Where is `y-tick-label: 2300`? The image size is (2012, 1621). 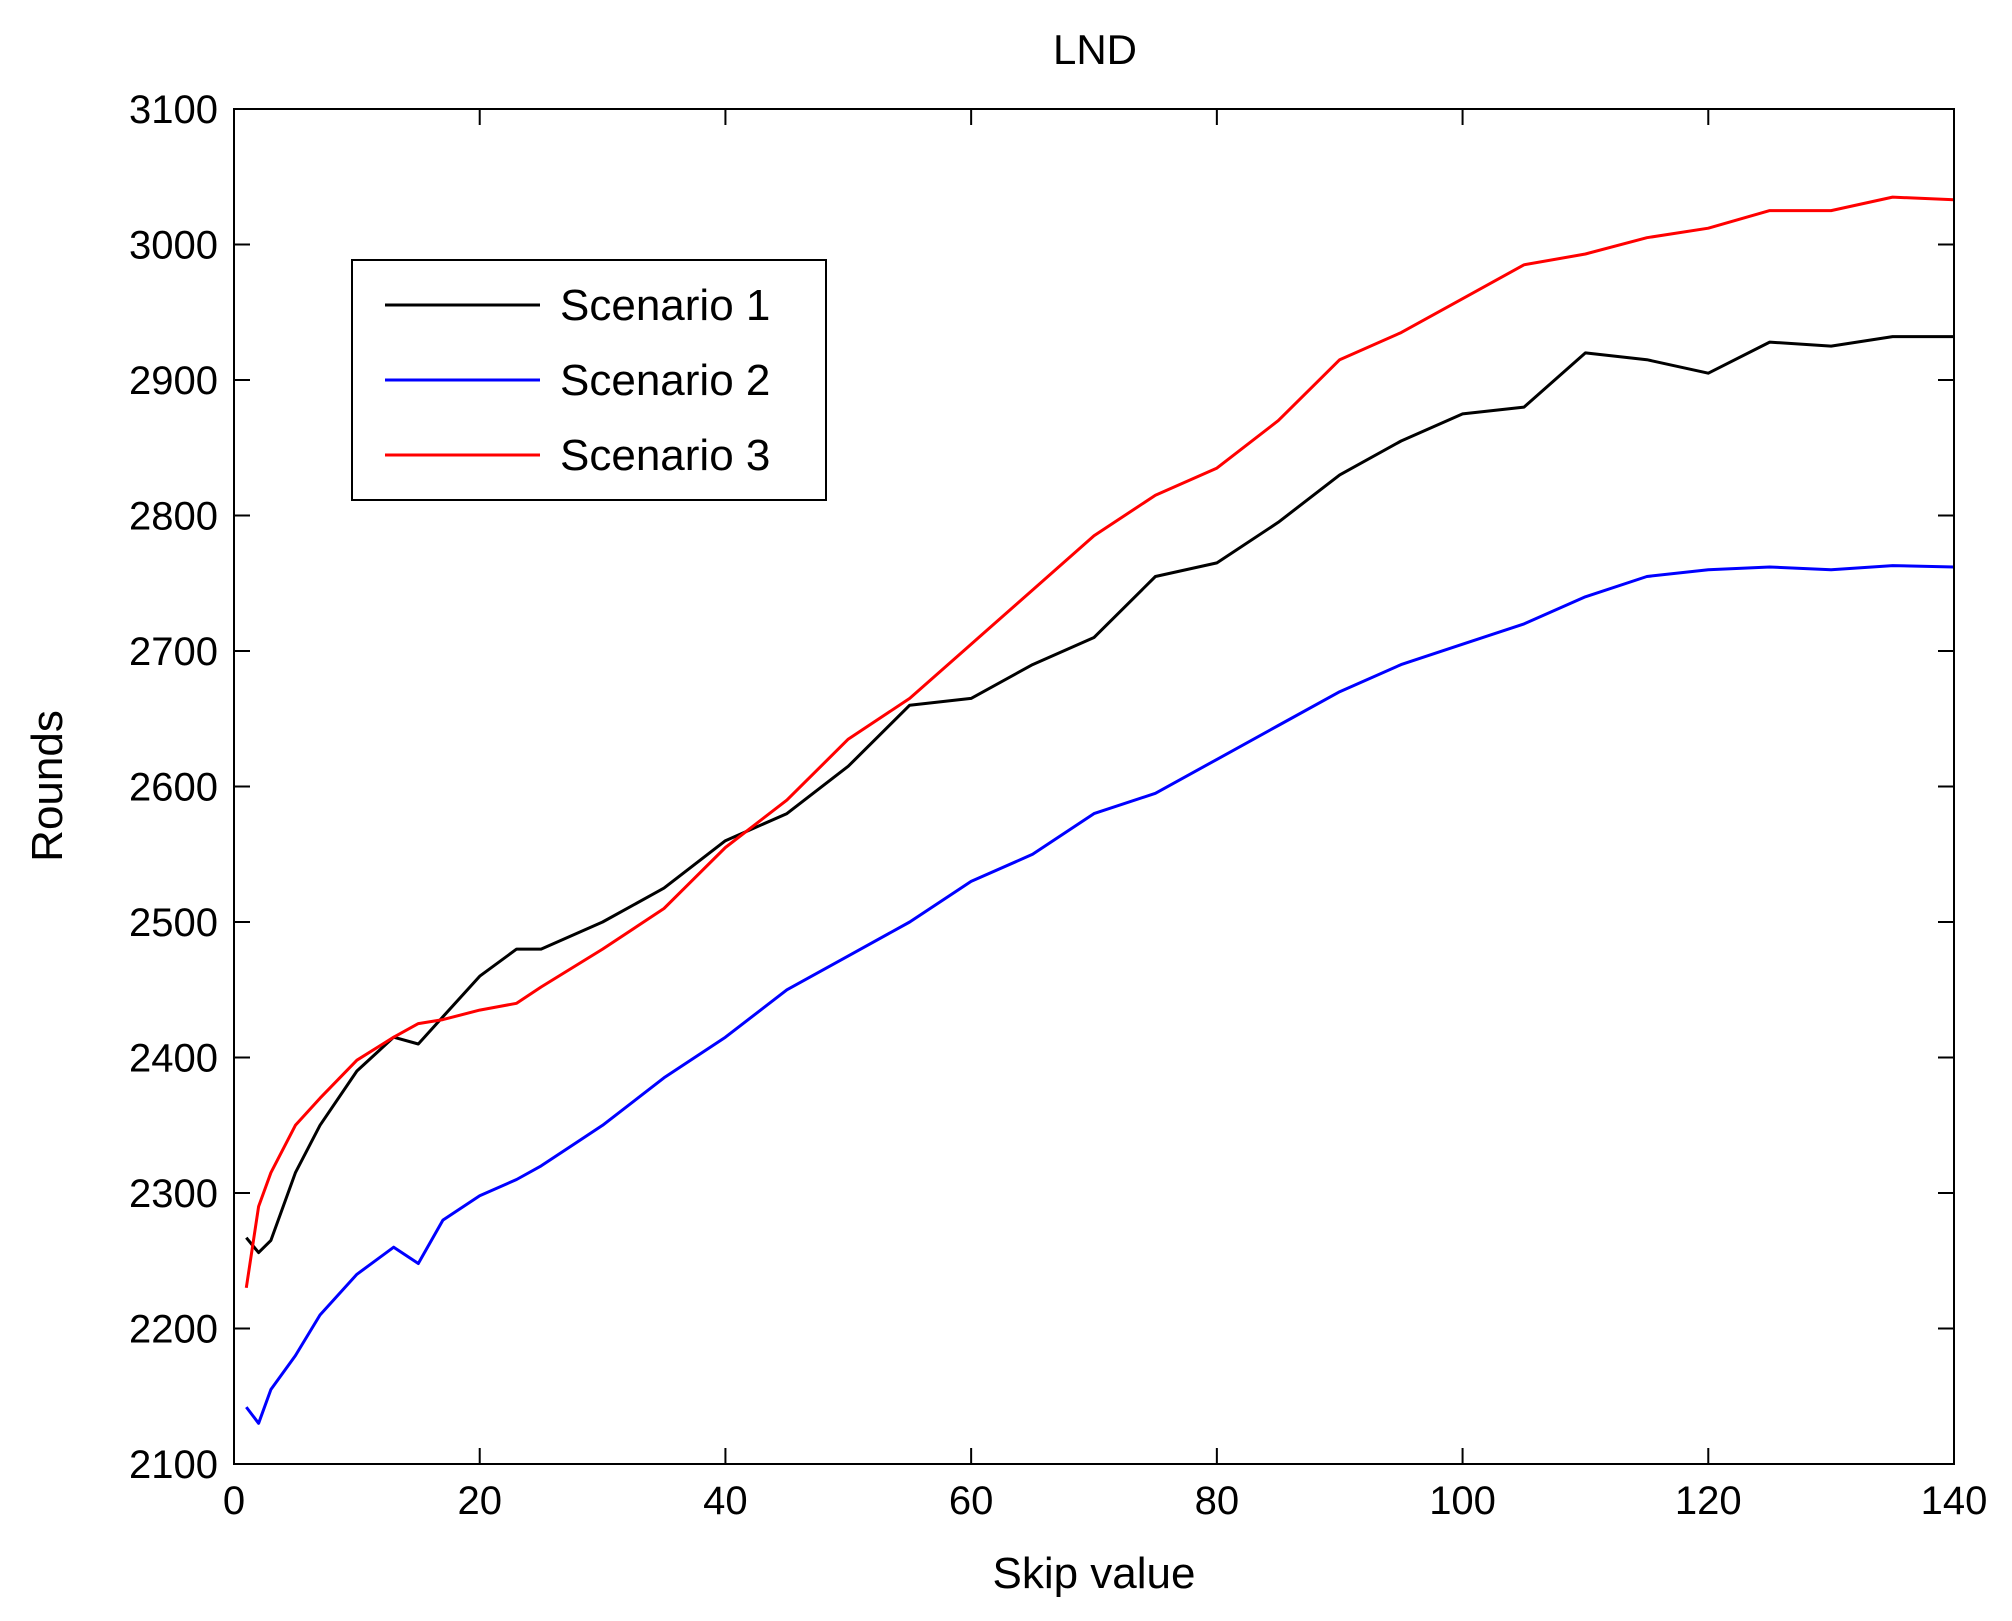 y-tick-label: 2300 is located at coordinates (173, 1194).